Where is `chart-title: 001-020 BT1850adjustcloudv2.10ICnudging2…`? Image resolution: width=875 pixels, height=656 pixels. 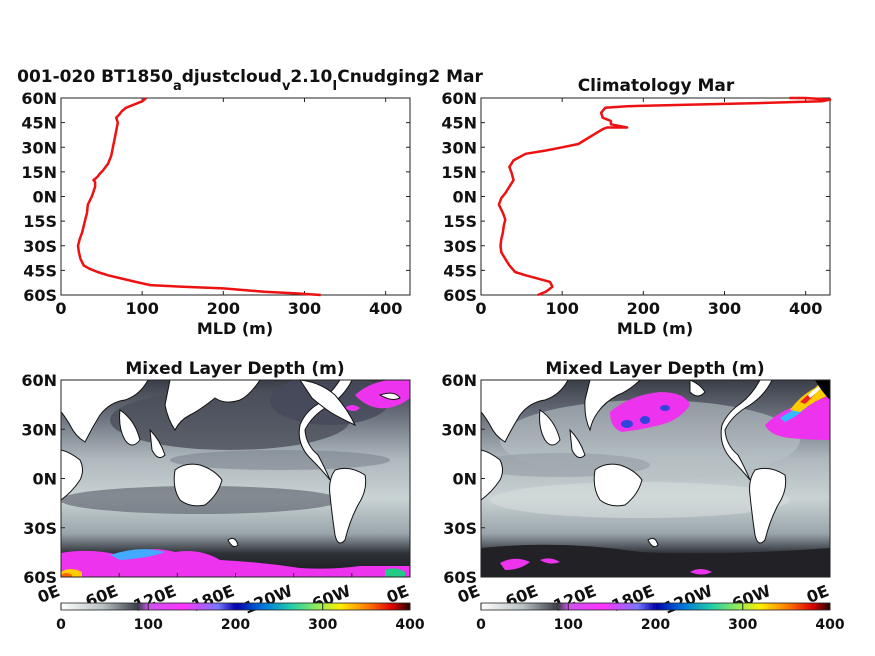
chart-title: 001-020 BT1850adjustcloudv2.10ICnudging2… is located at coordinates (250, 80).